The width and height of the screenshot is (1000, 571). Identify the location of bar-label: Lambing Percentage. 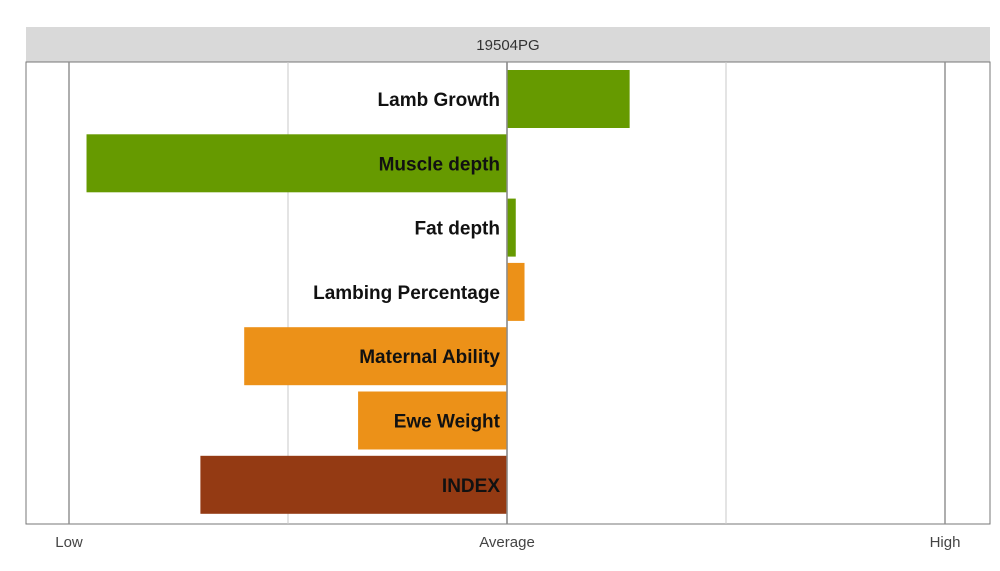
(406, 293).